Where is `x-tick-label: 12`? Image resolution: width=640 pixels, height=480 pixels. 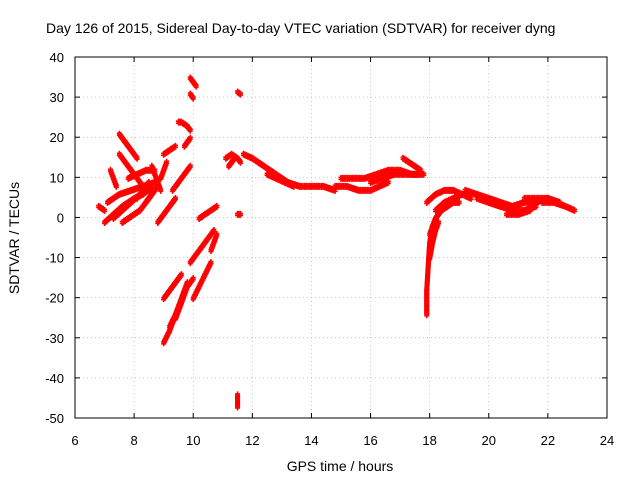 x-tick-label: 12 is located at coordinates (252, 440).